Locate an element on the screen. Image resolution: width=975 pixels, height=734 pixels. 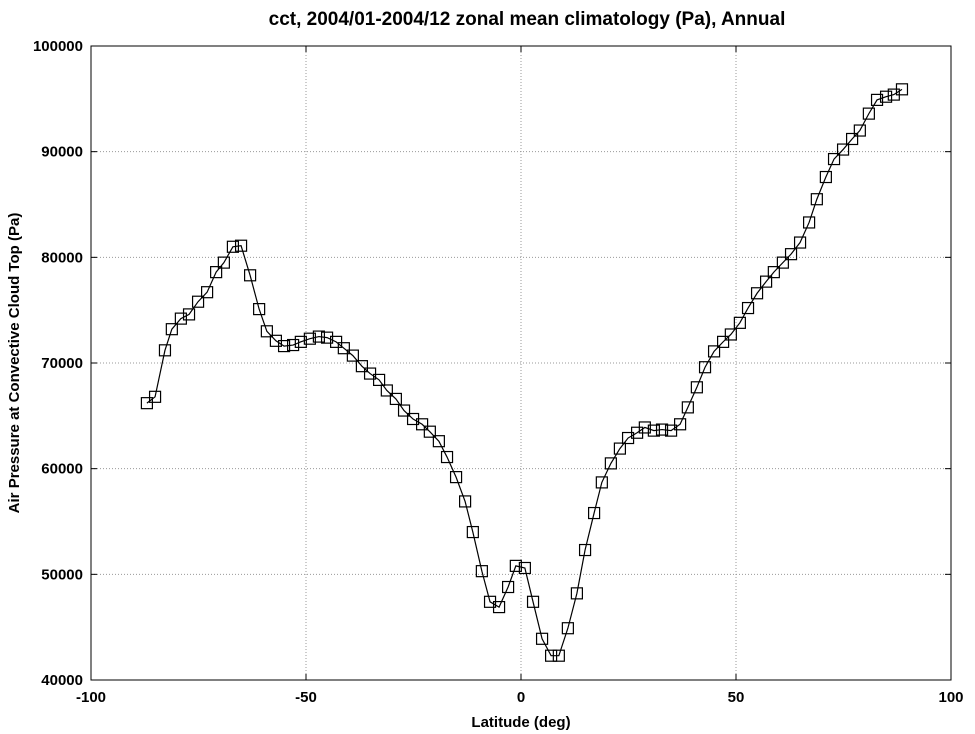
y-tick-label: 90000 is located at coordinates (62, 152).